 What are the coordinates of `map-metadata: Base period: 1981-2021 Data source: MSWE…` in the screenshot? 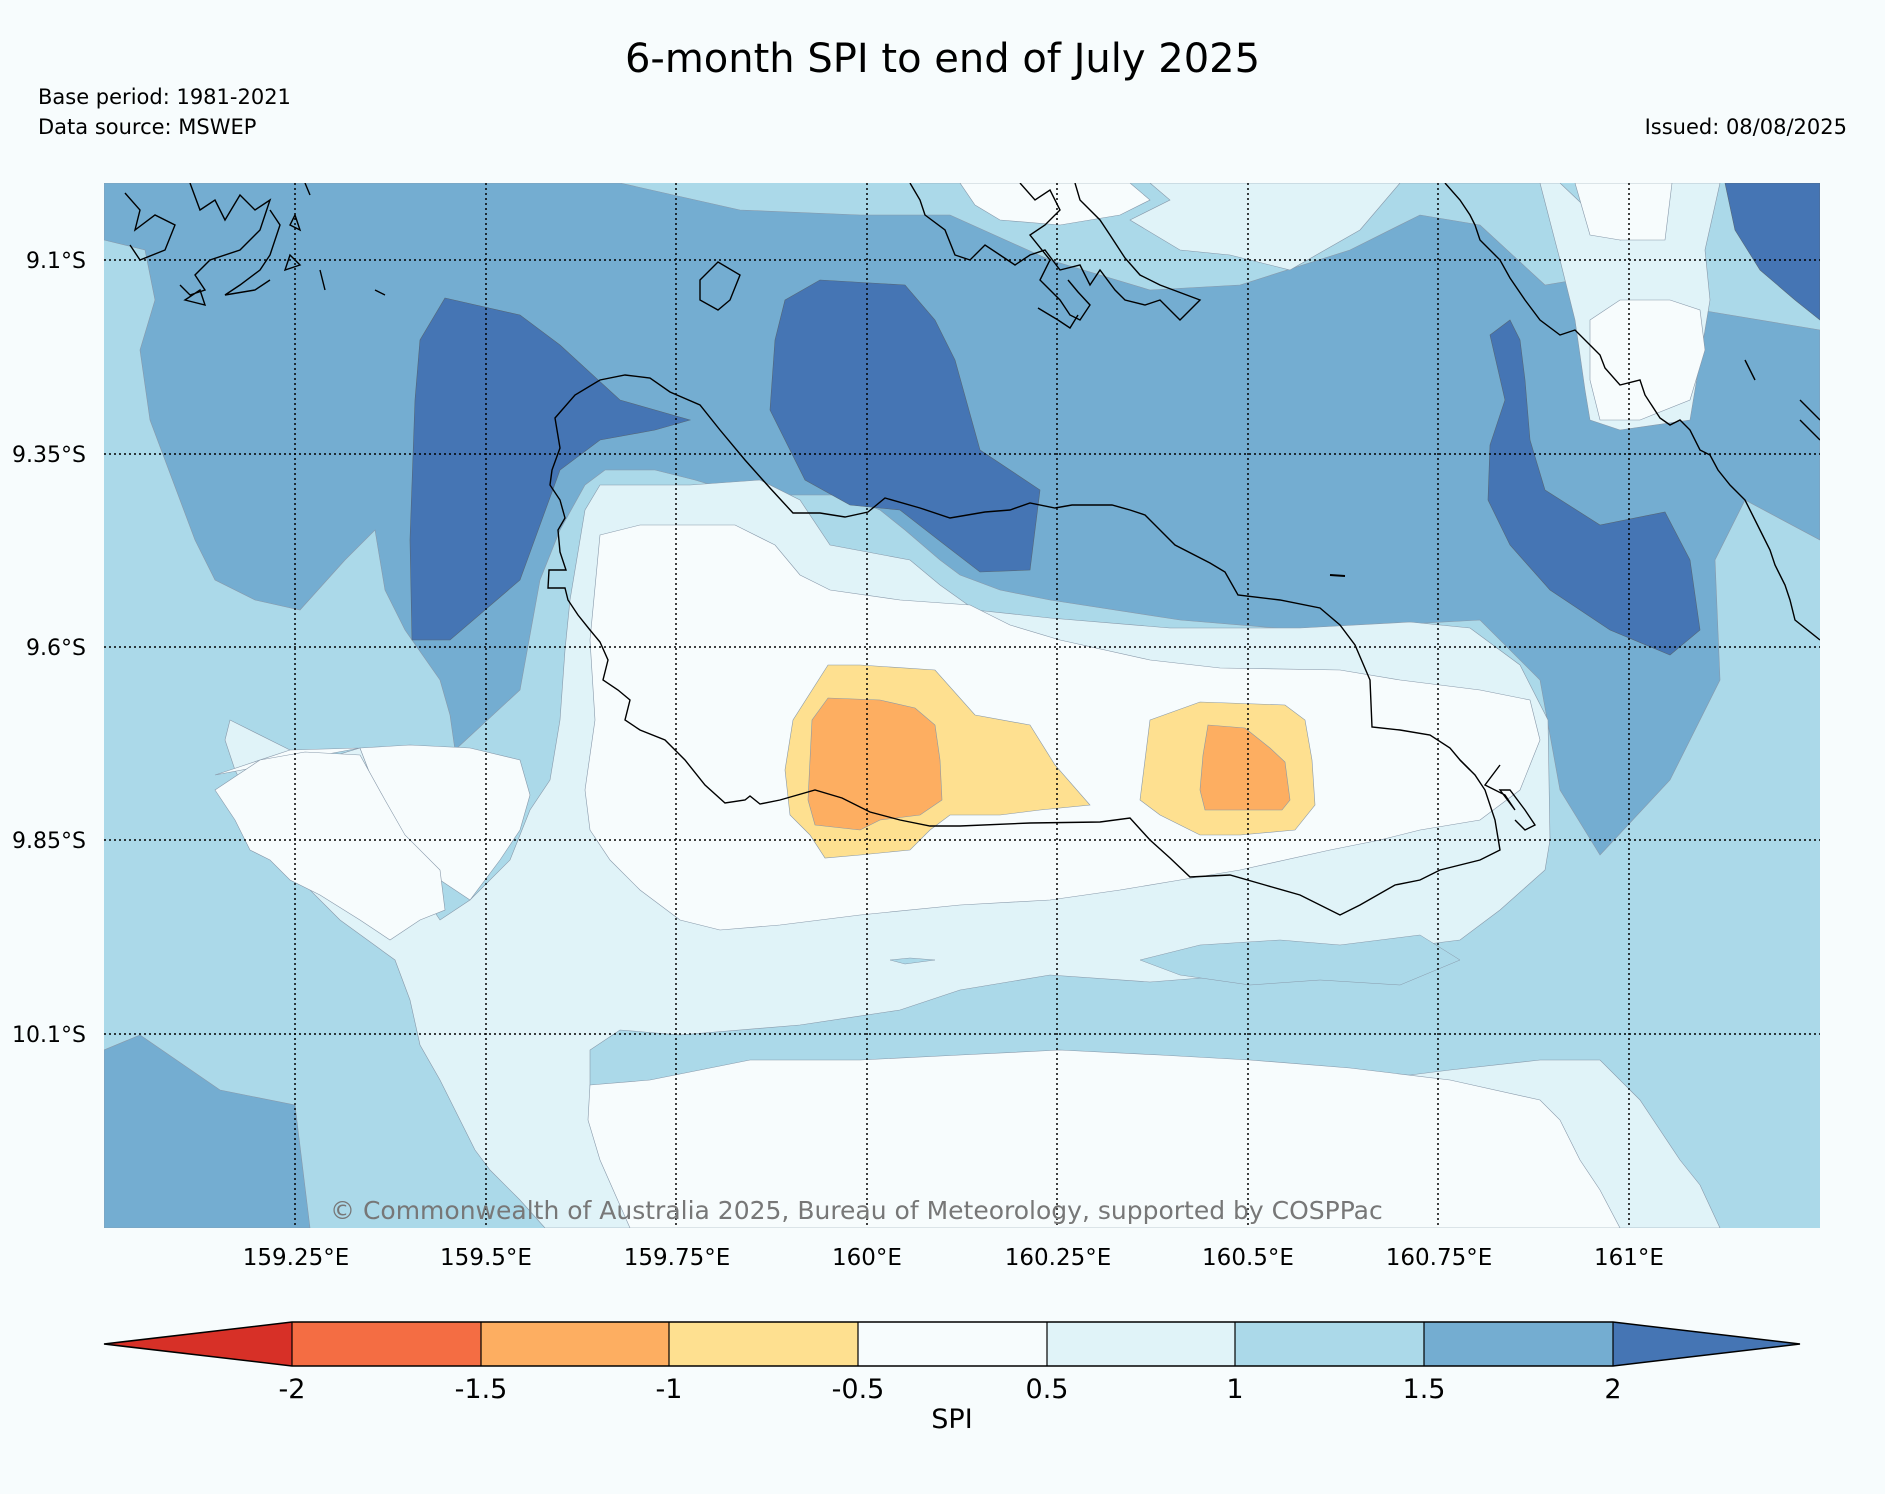 It's located at (164, 112).